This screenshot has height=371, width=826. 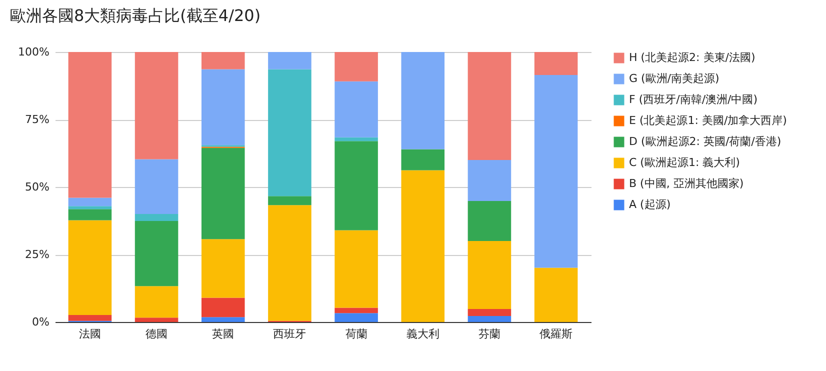 I want to click on legend-label: H (北美起源2: 美東/法國), so click(x=692, y=57).